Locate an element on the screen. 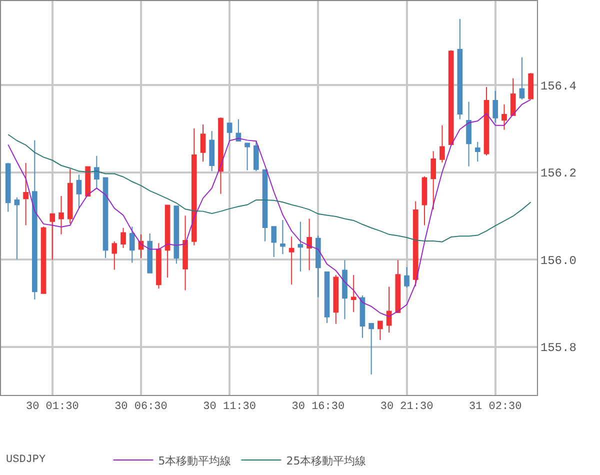 The image size is (600, 475). legend-label: 25本移動平均線 is located at coordinates (326, 461).